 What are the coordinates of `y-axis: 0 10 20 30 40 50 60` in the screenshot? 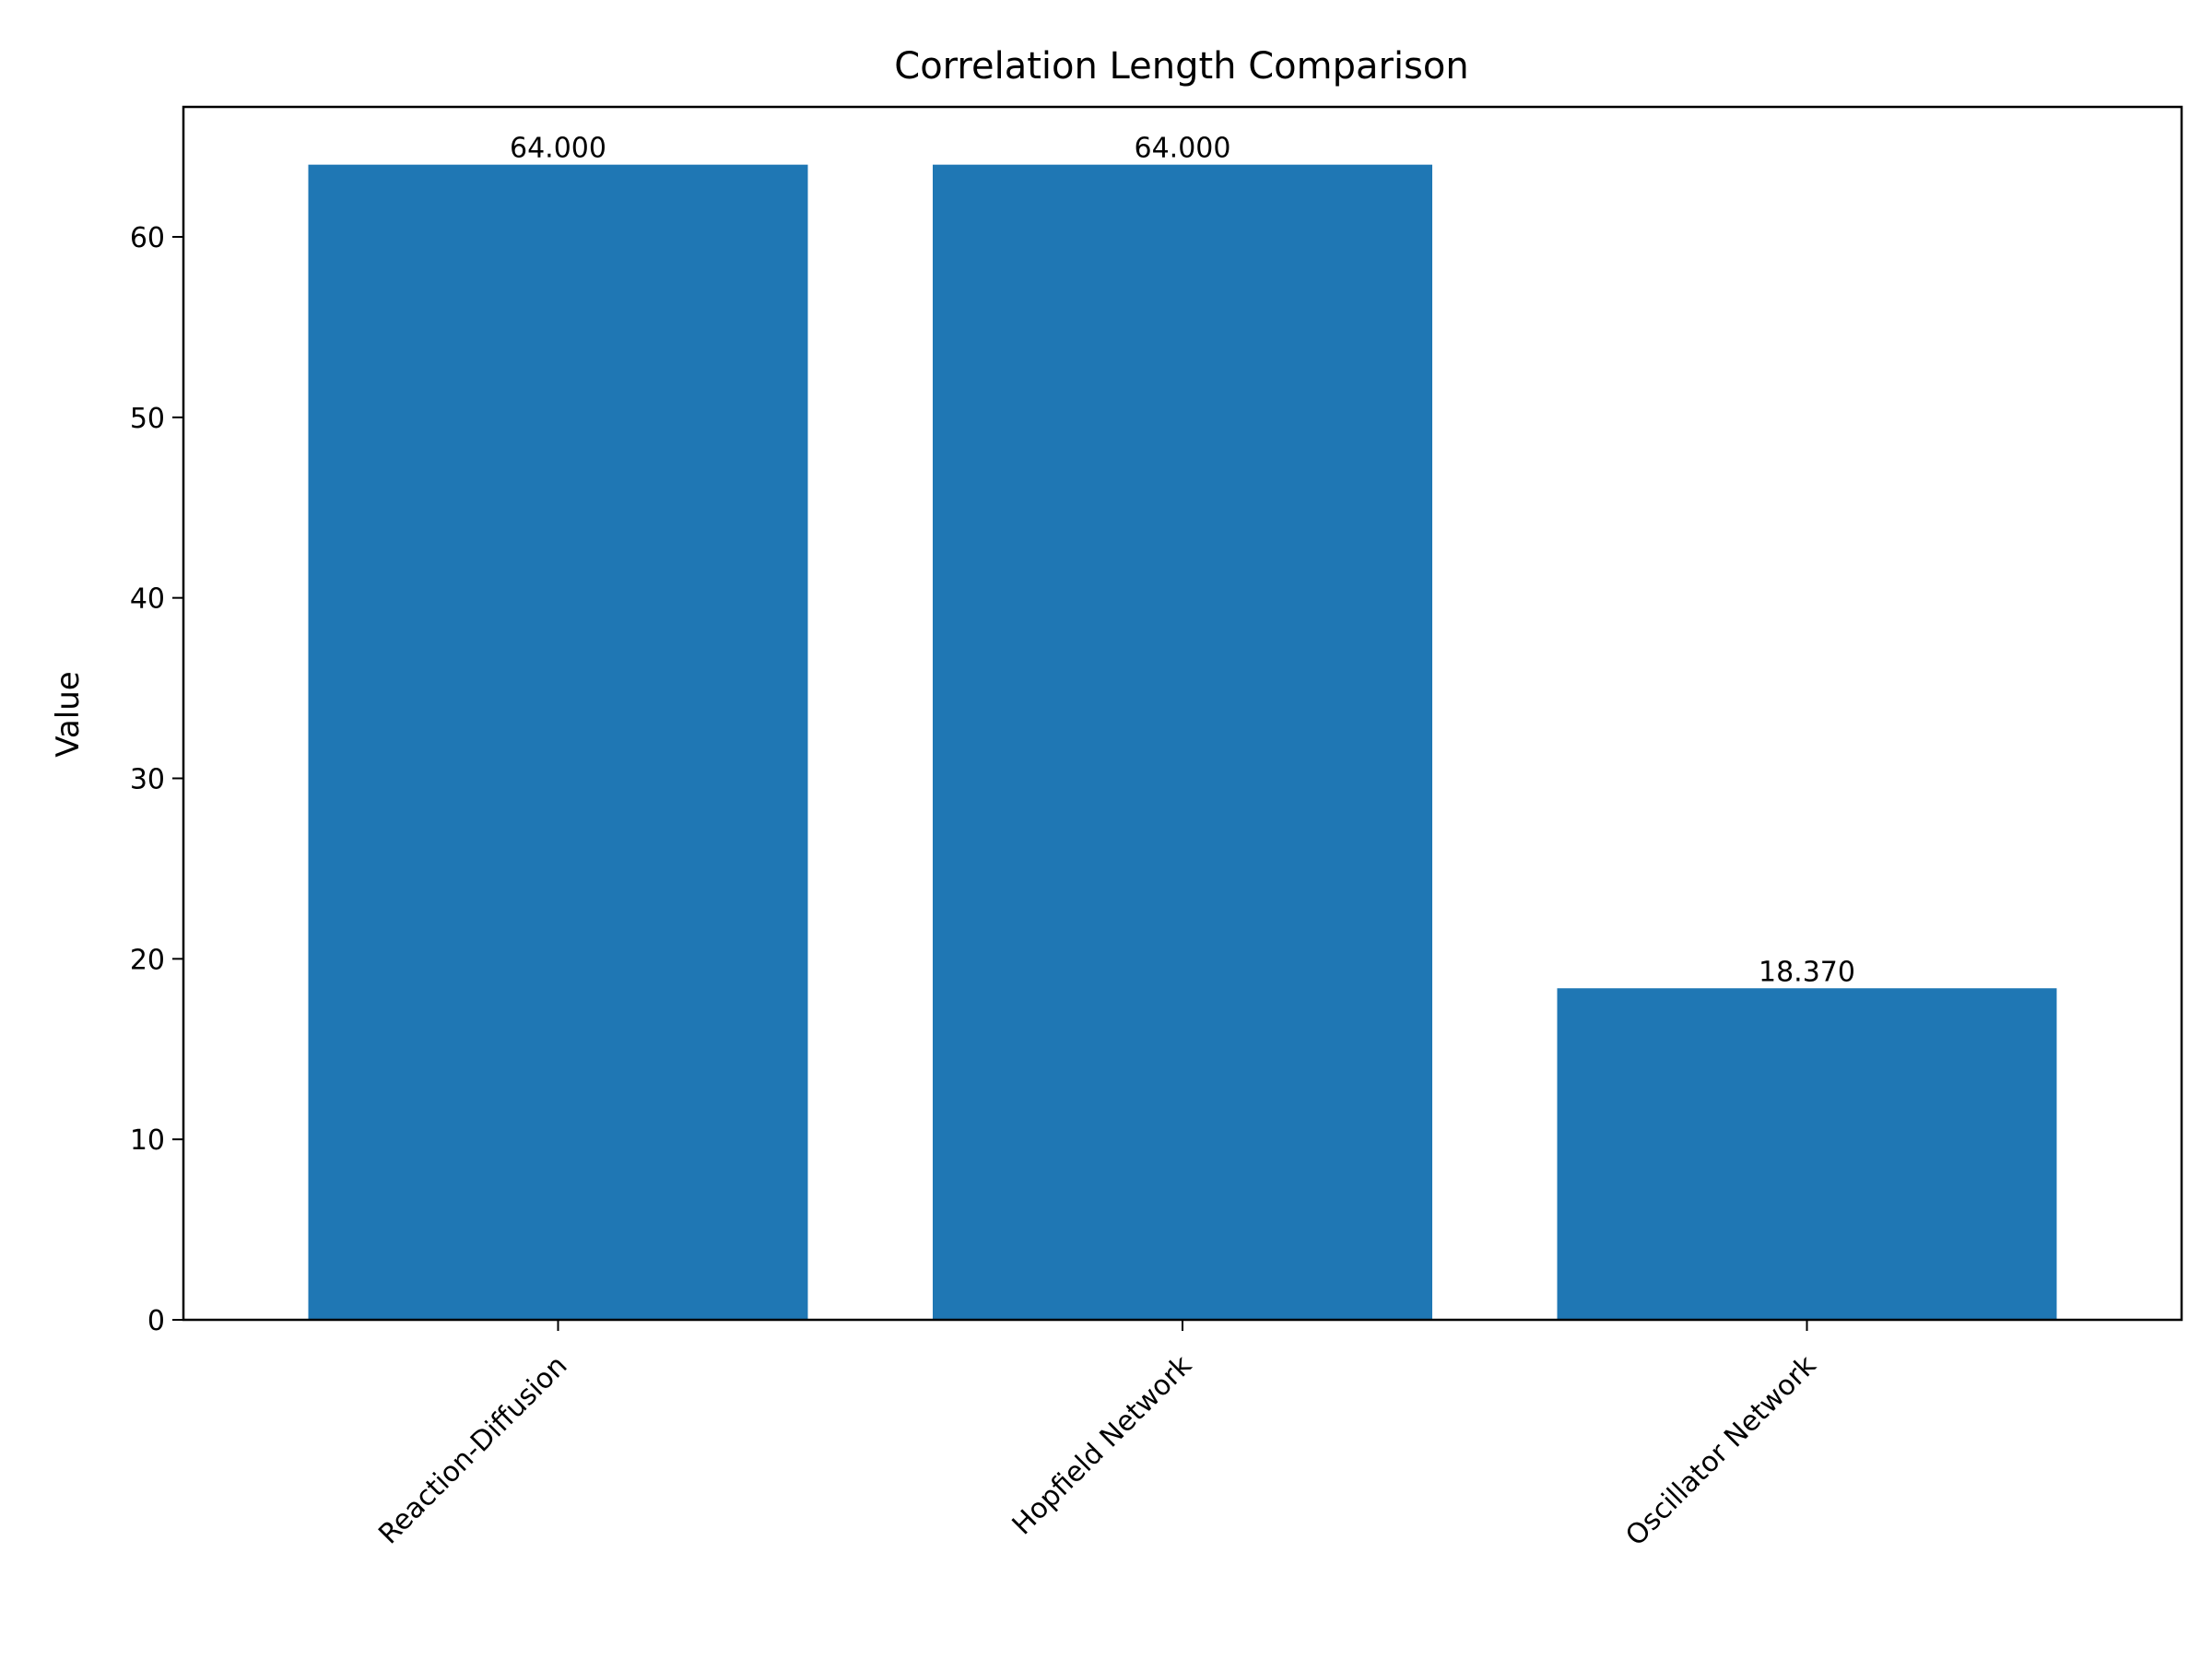 It's located at (156, 779).